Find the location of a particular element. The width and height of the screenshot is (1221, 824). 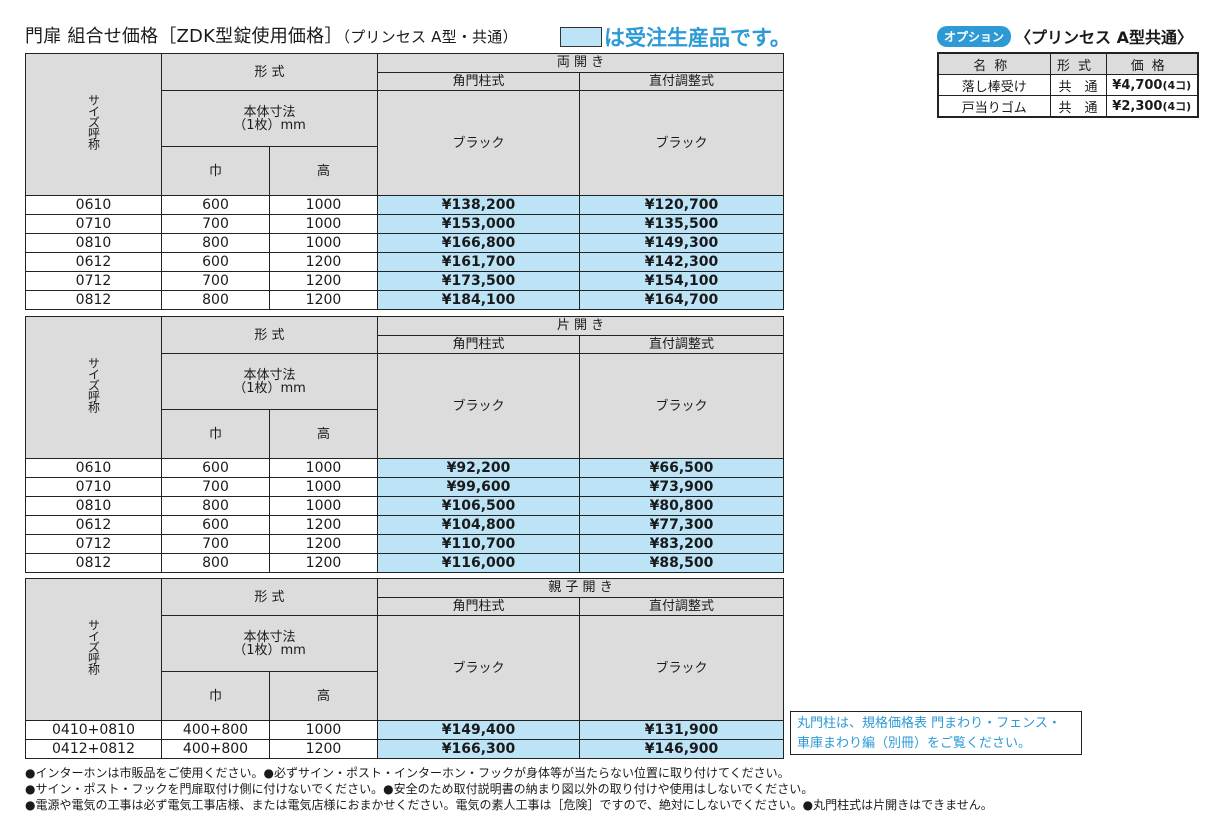

table-row: 0612 600 1200 ¥161,700 ¥142,300 is located at coordinates (404, 262).